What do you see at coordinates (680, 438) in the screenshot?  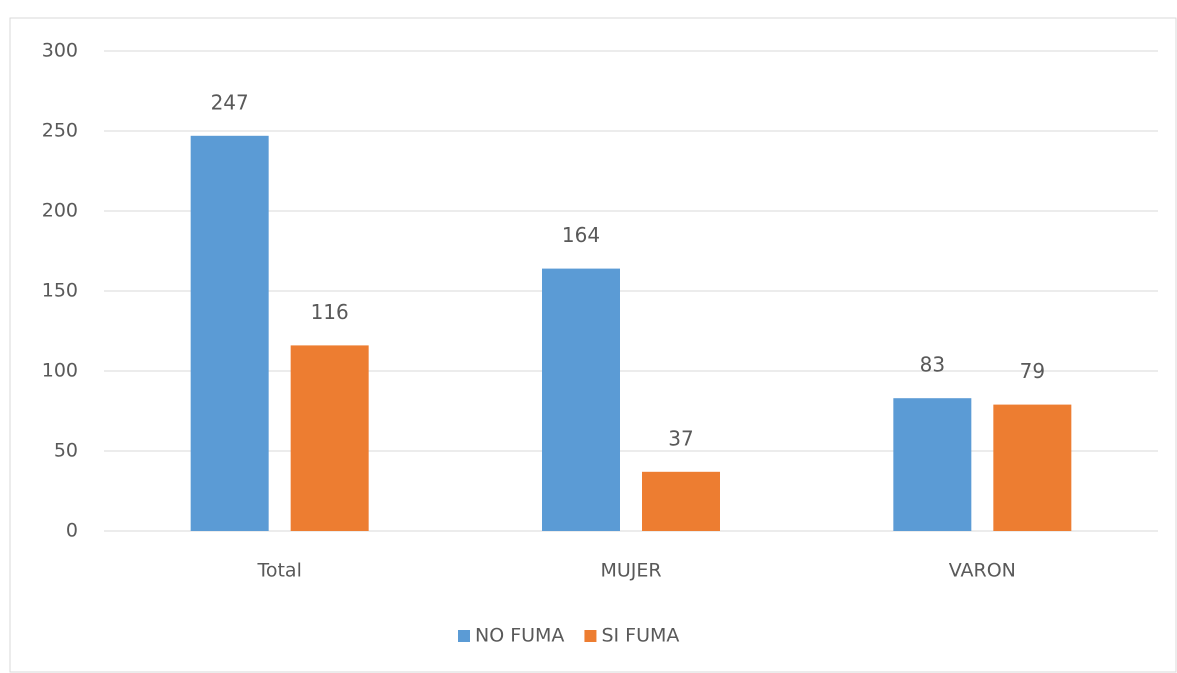 I see `data-label: 37` at bounding box center [680, 438].